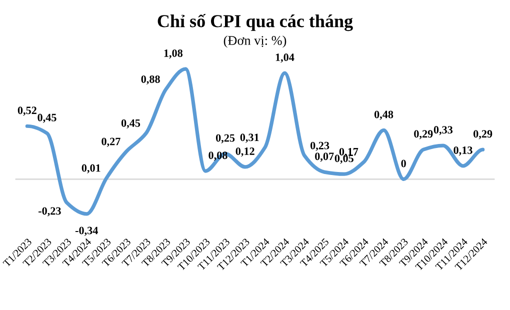 Image resolution: width=510 pixels, height=310 pixels. Describe the element at coordinates (320, 146) in the screenshot. I see `data-label: 0,23` at that location.